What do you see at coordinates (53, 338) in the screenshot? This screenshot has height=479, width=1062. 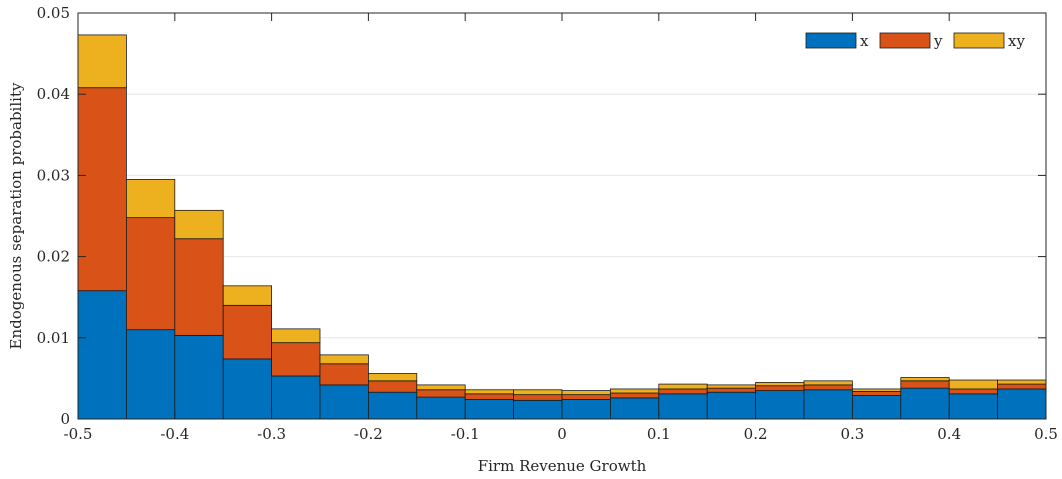 I see `y-tick-label: 0.01` at bounding box center [53, 338].